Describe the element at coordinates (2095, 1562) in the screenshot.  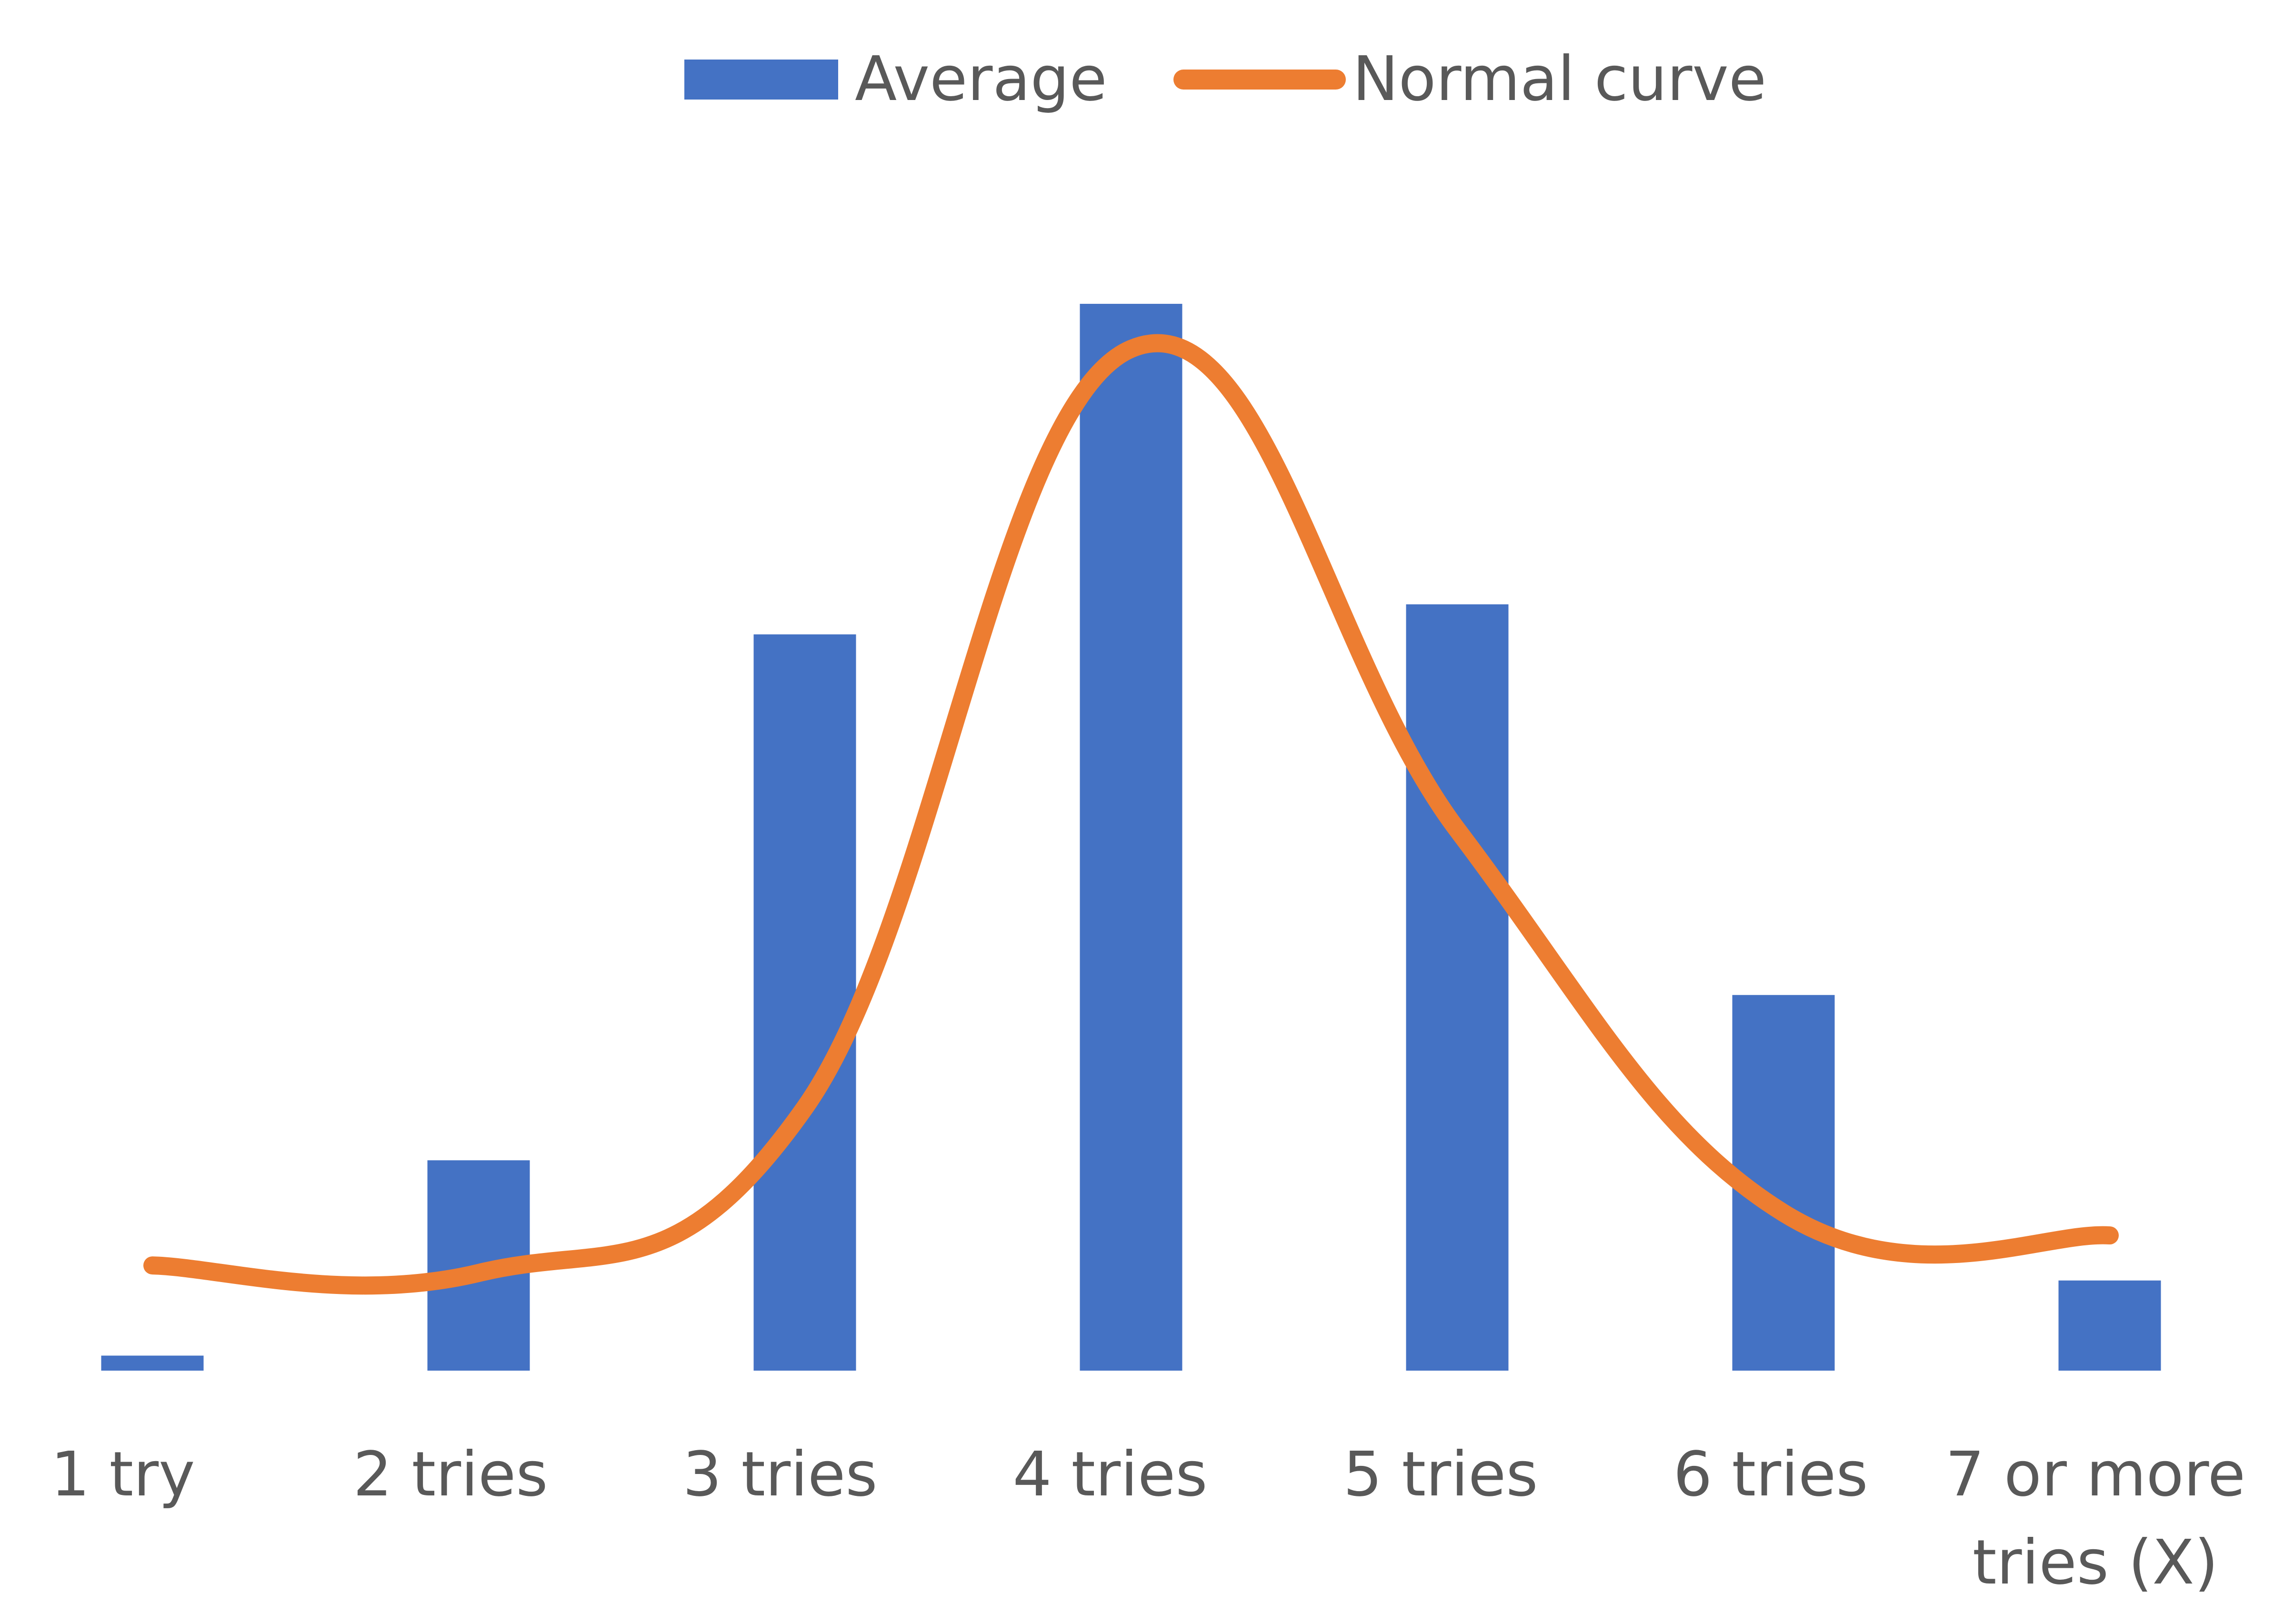
I see `x-tick-label-line: tries (X)` at that location.